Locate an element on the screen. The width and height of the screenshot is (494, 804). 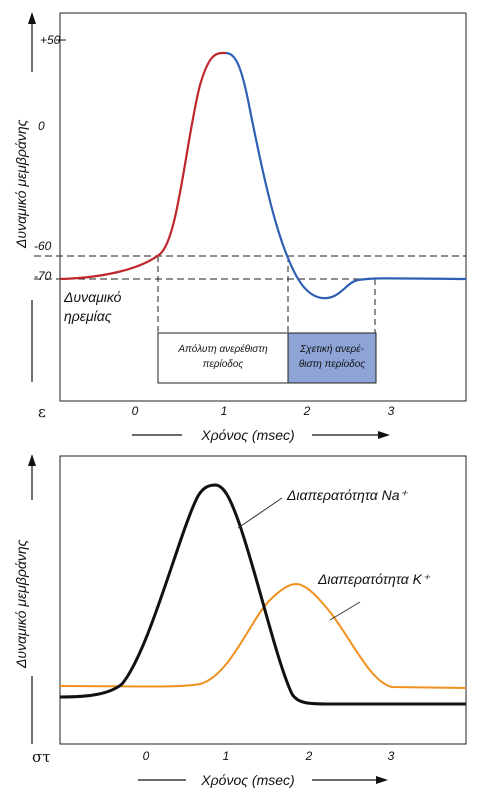
top-y-tick-minus70: -70 is located at coordinates (43, 276).